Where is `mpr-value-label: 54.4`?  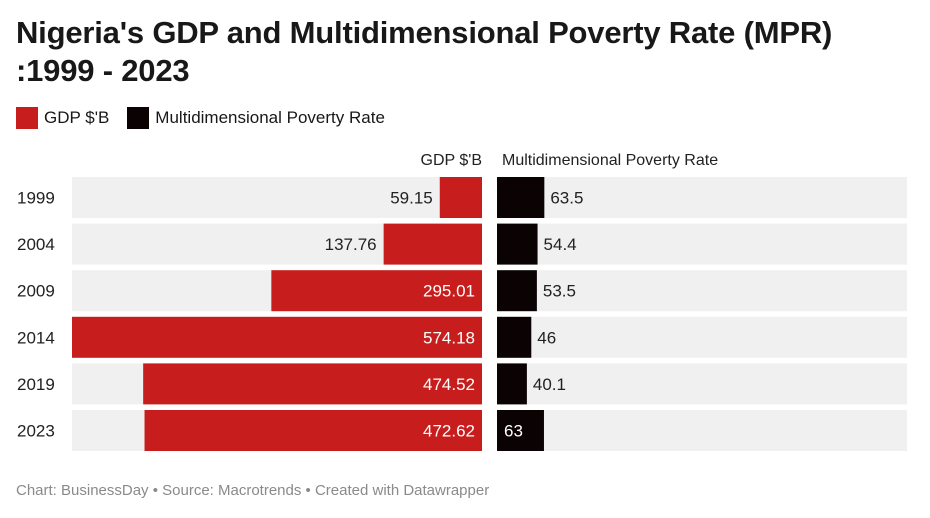
mpr-value-label: 54.4 is located at coordinates (560, 244).